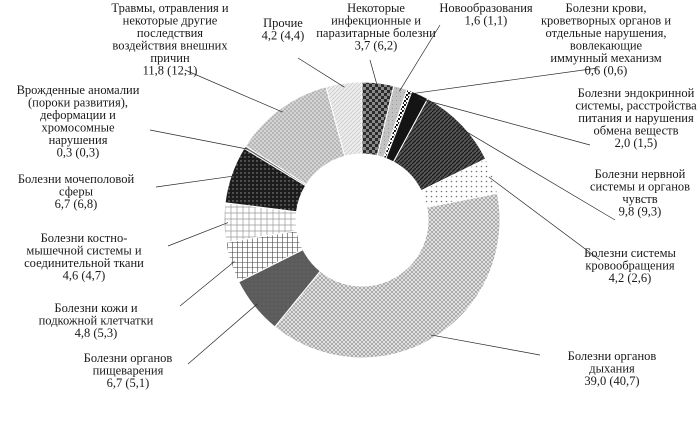 This screenshot has height=423, width=700. Describe the element at coordinates (78, 103) in the screenshot. I see `slice-label-line: (пороки развития),` at that location.